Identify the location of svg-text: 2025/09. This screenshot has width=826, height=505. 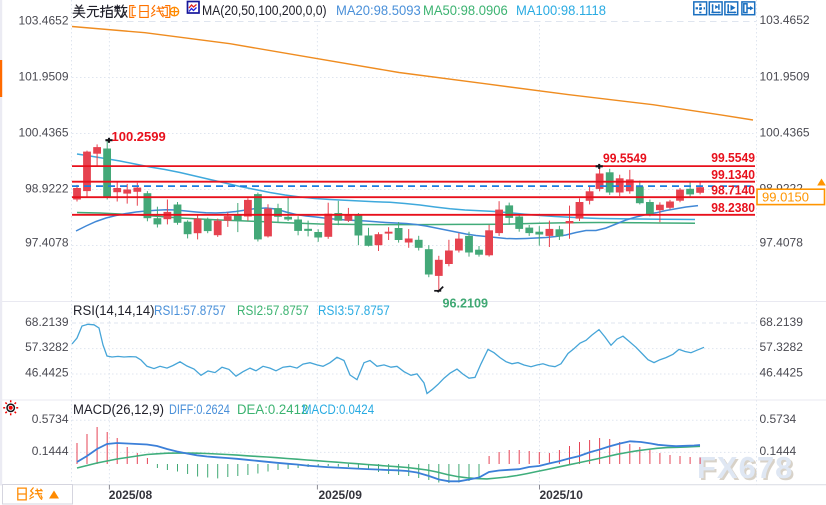
(341, 495).